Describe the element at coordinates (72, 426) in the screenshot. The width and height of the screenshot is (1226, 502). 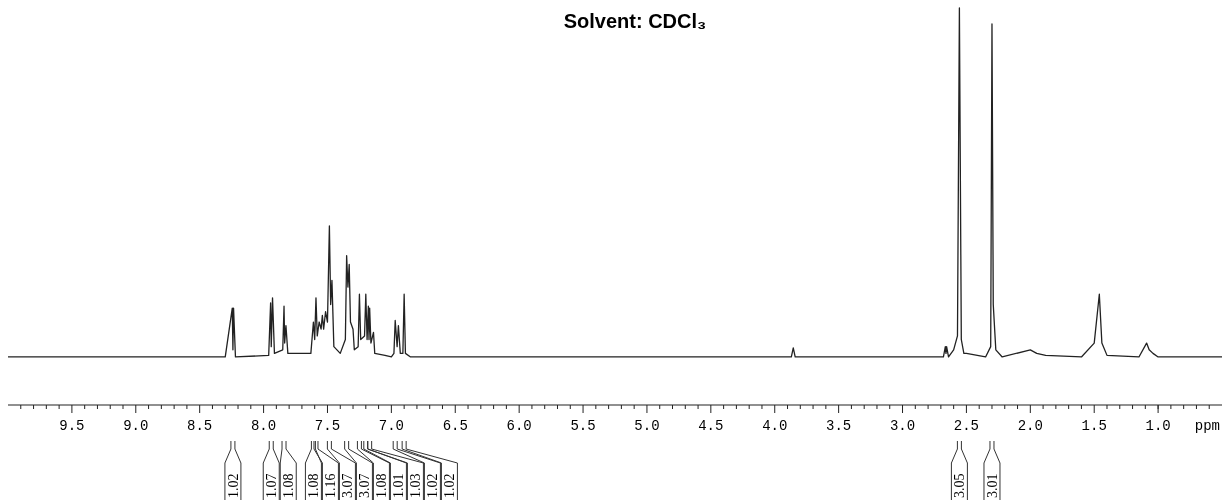
I see `x-tick-label: 9.5` at that location.